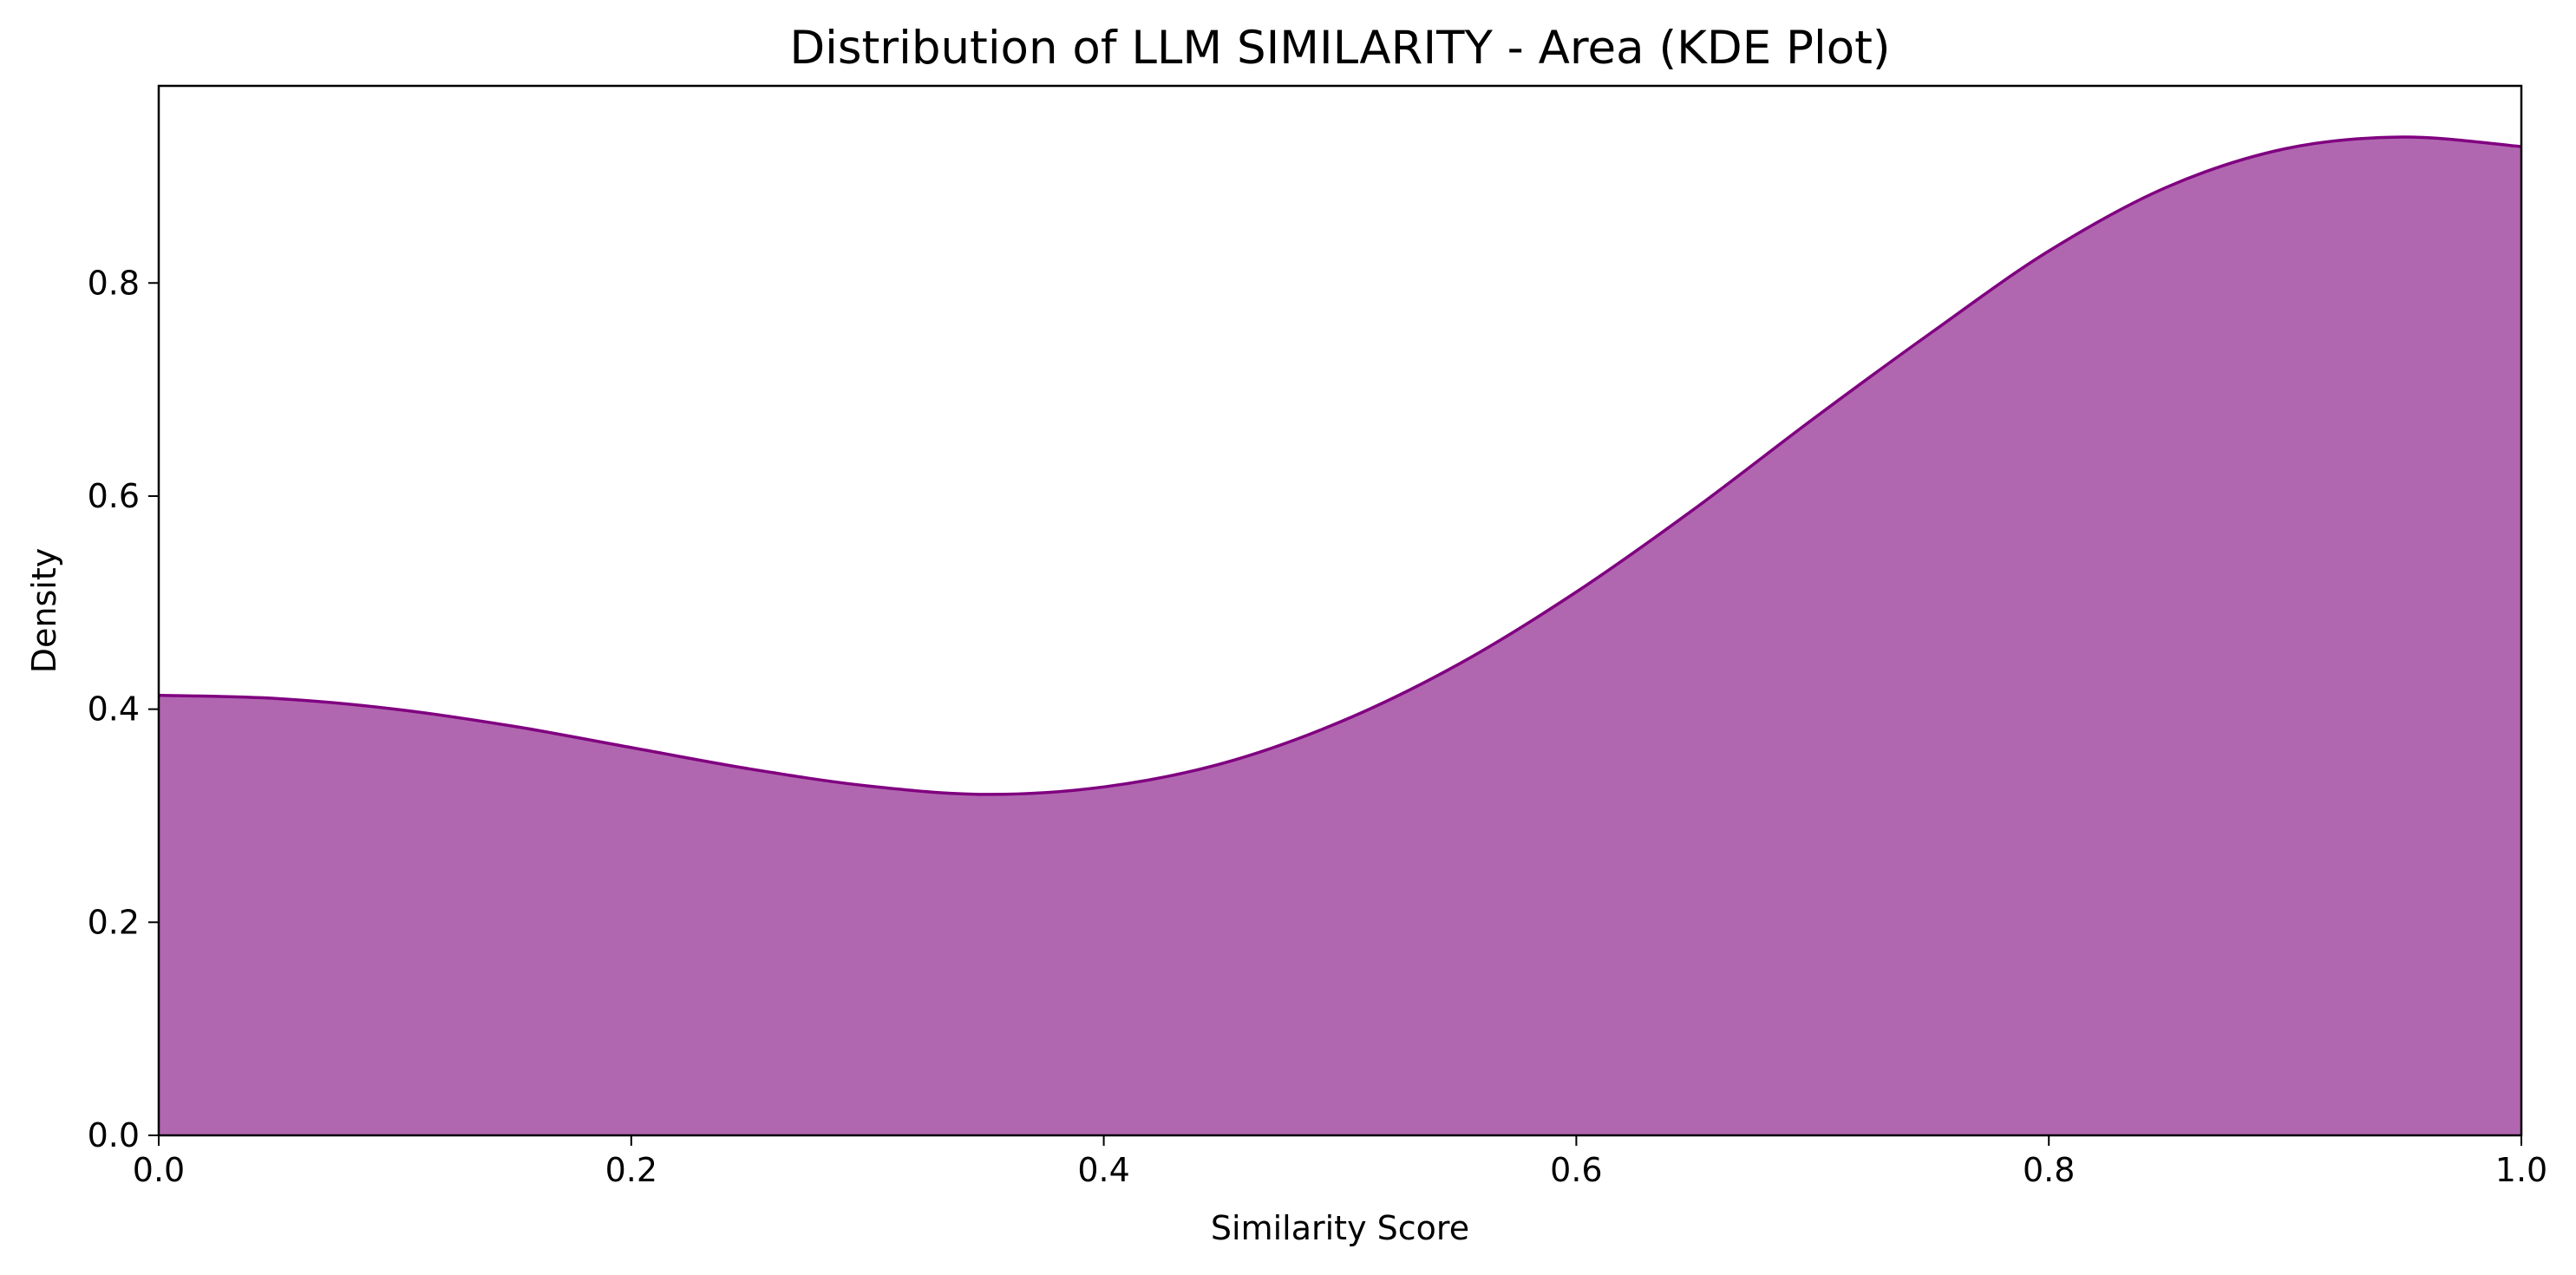 Image resolution: width=2576 pixels, height=1275 pixels. I want to click on y-tick-label: 0.2, so click(114, 922).